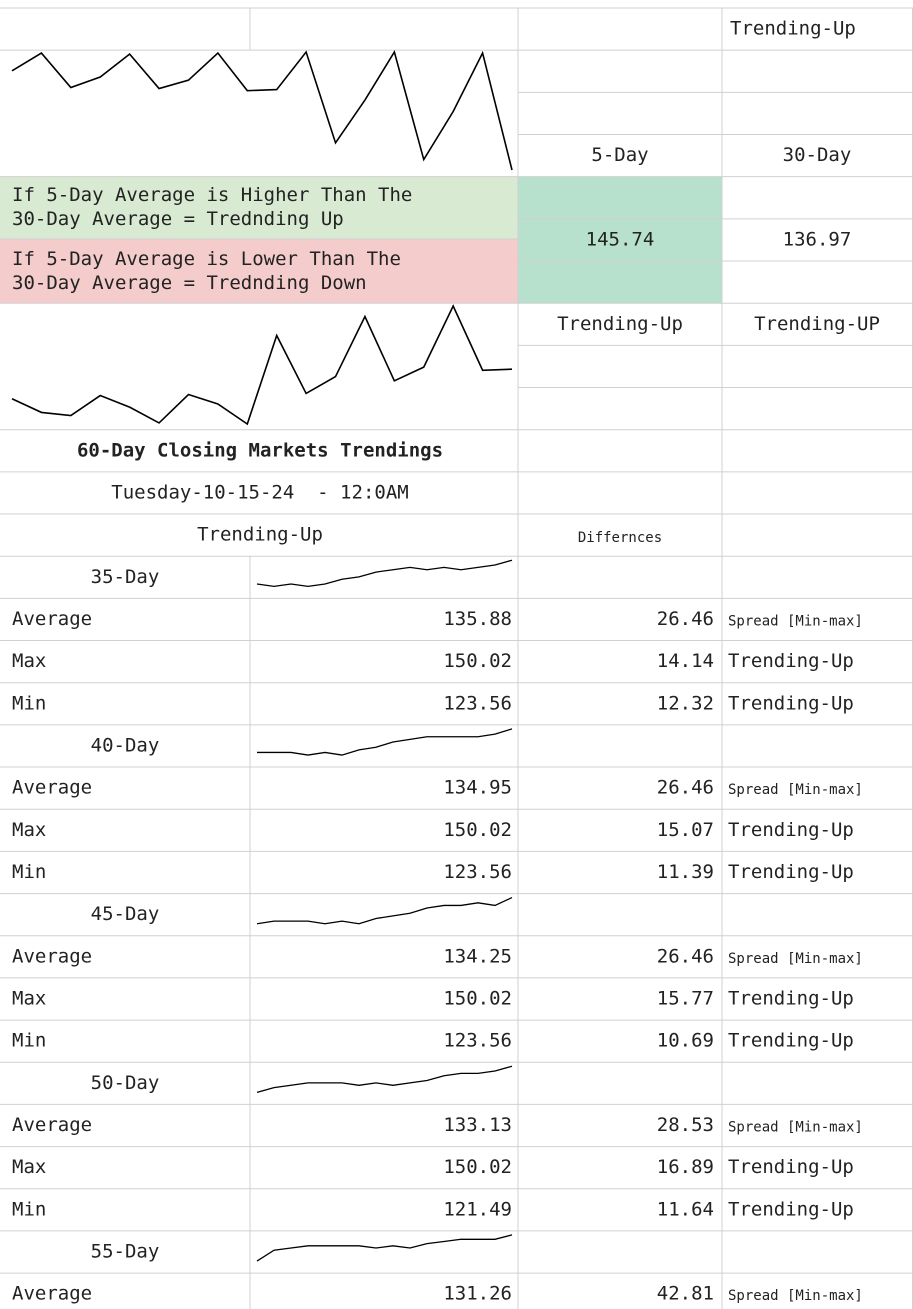 The height and width of the screenshot is (1309, 913). Describe the element at coordinates (793, 29) in the screenshot. I see `header-trend: Trending-Up` at that location.